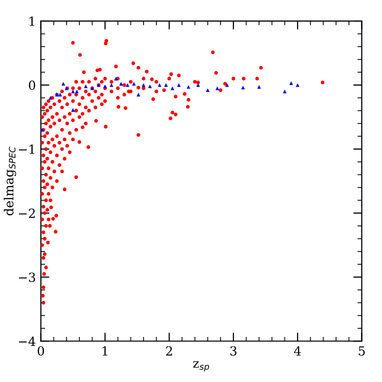  What do you see at coordinates (32, 21) in the screenshot?
I see `y-tick-label: 1` at bounding box center [32, 21].